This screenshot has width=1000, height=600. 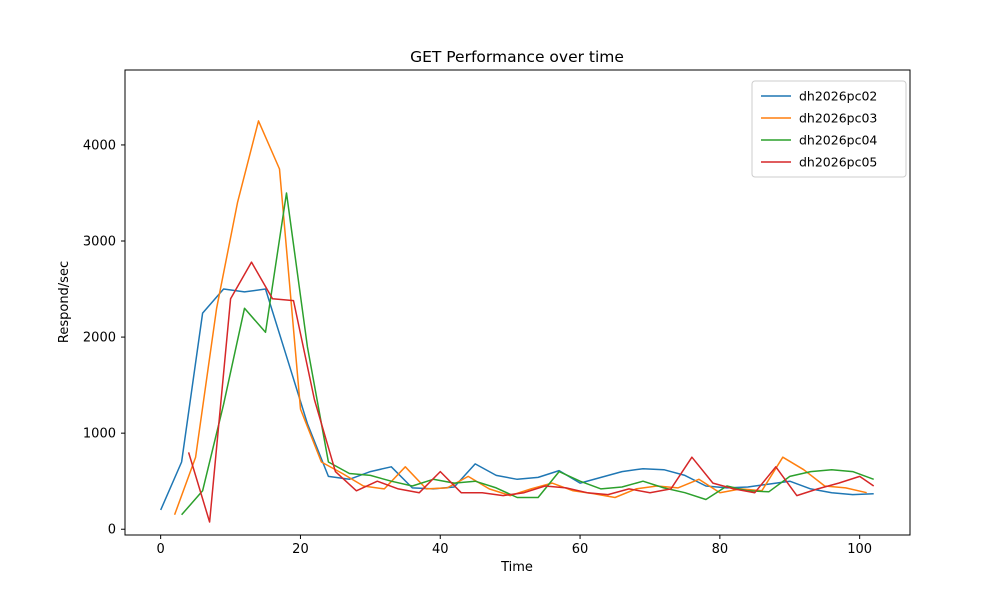 I want to click on x-tick-label: 0, so click(x=161, y=549).